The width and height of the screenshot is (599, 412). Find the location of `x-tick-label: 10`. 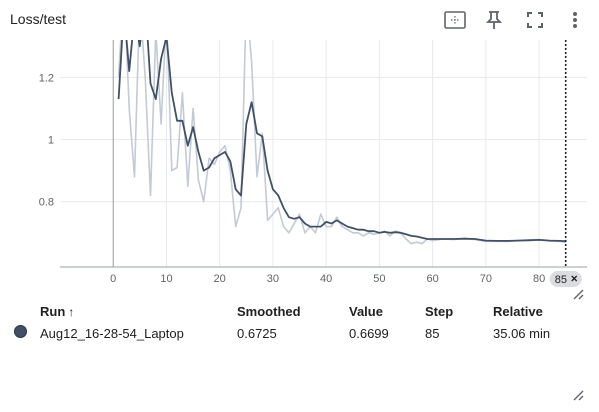

x-tick-label: 10 is located at coordinates (166, 279).